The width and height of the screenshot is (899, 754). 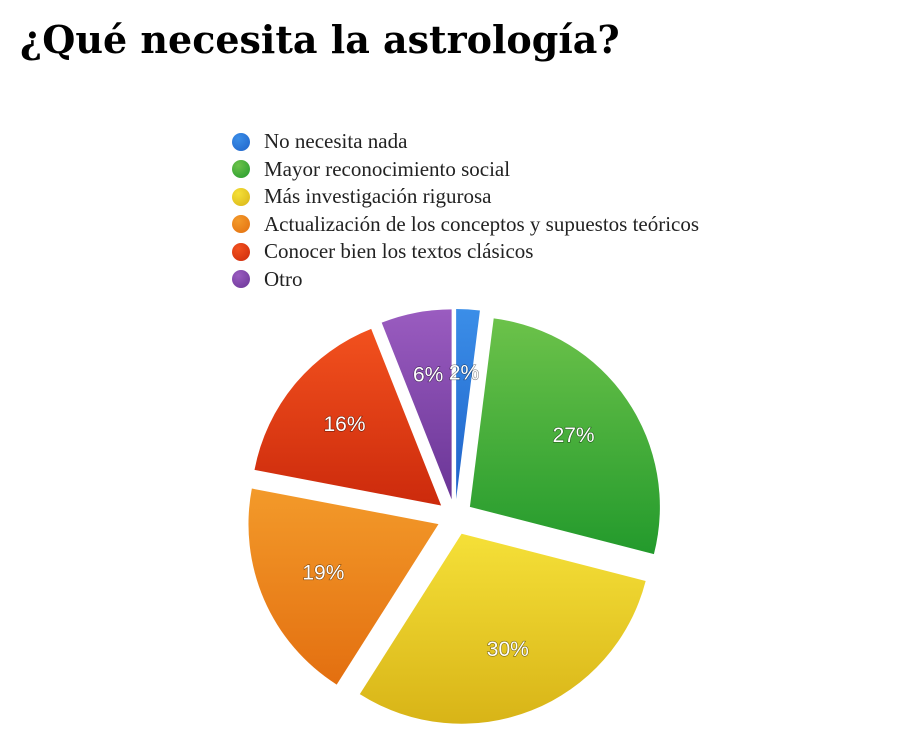 What do you see at coordinates (508, 649) in the screenshot?
I see `pie-slice-label-2: 30%` at bounding box center [508, 649].